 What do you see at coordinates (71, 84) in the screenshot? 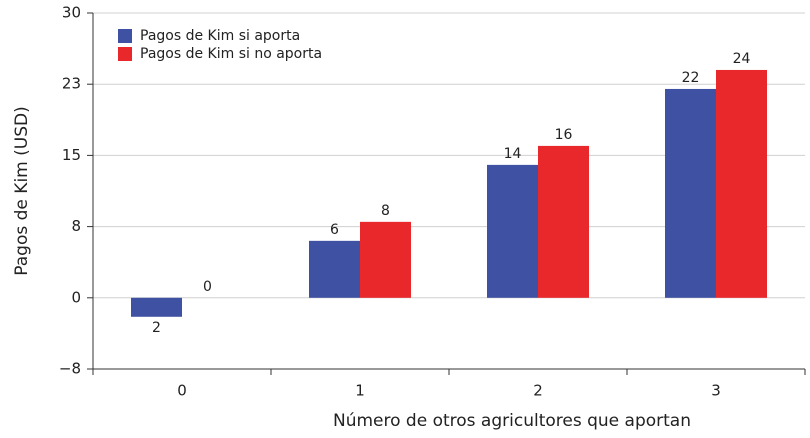
I see `y-tick-label: 23` at bounding box center [71, 84].